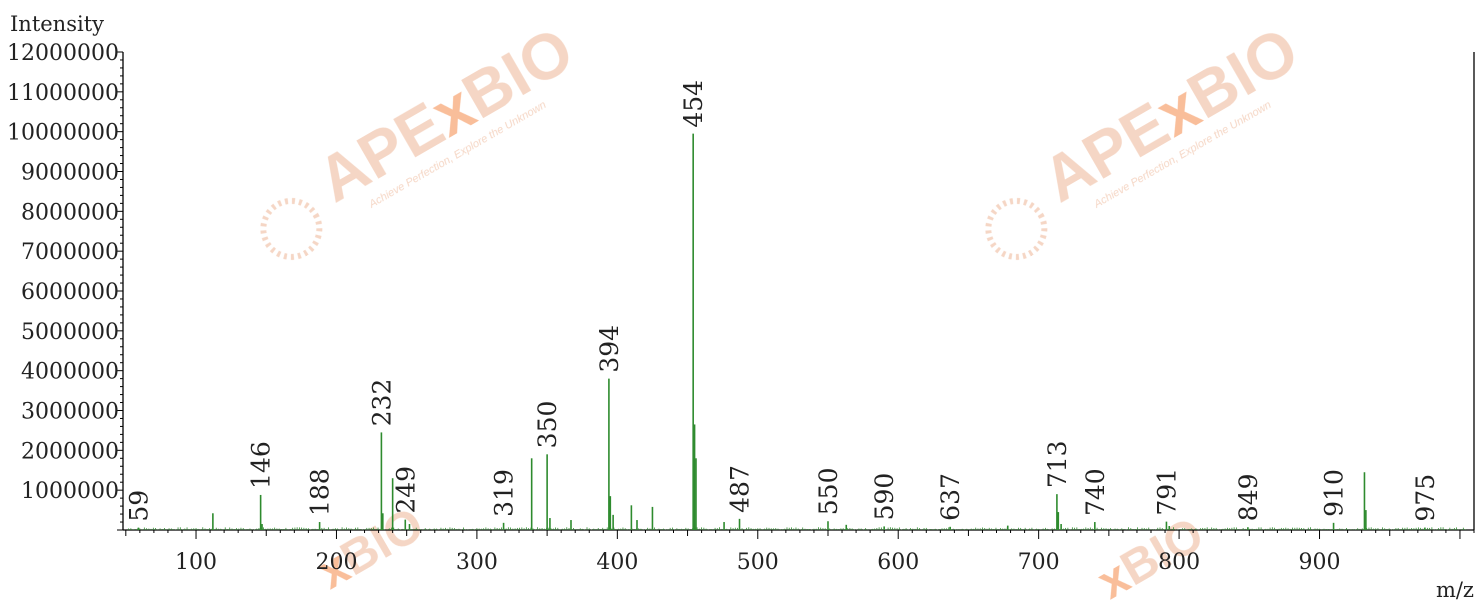 The image size is (1478, 601). I want to click on y-tick-label: 6000000, so click(70, 292).